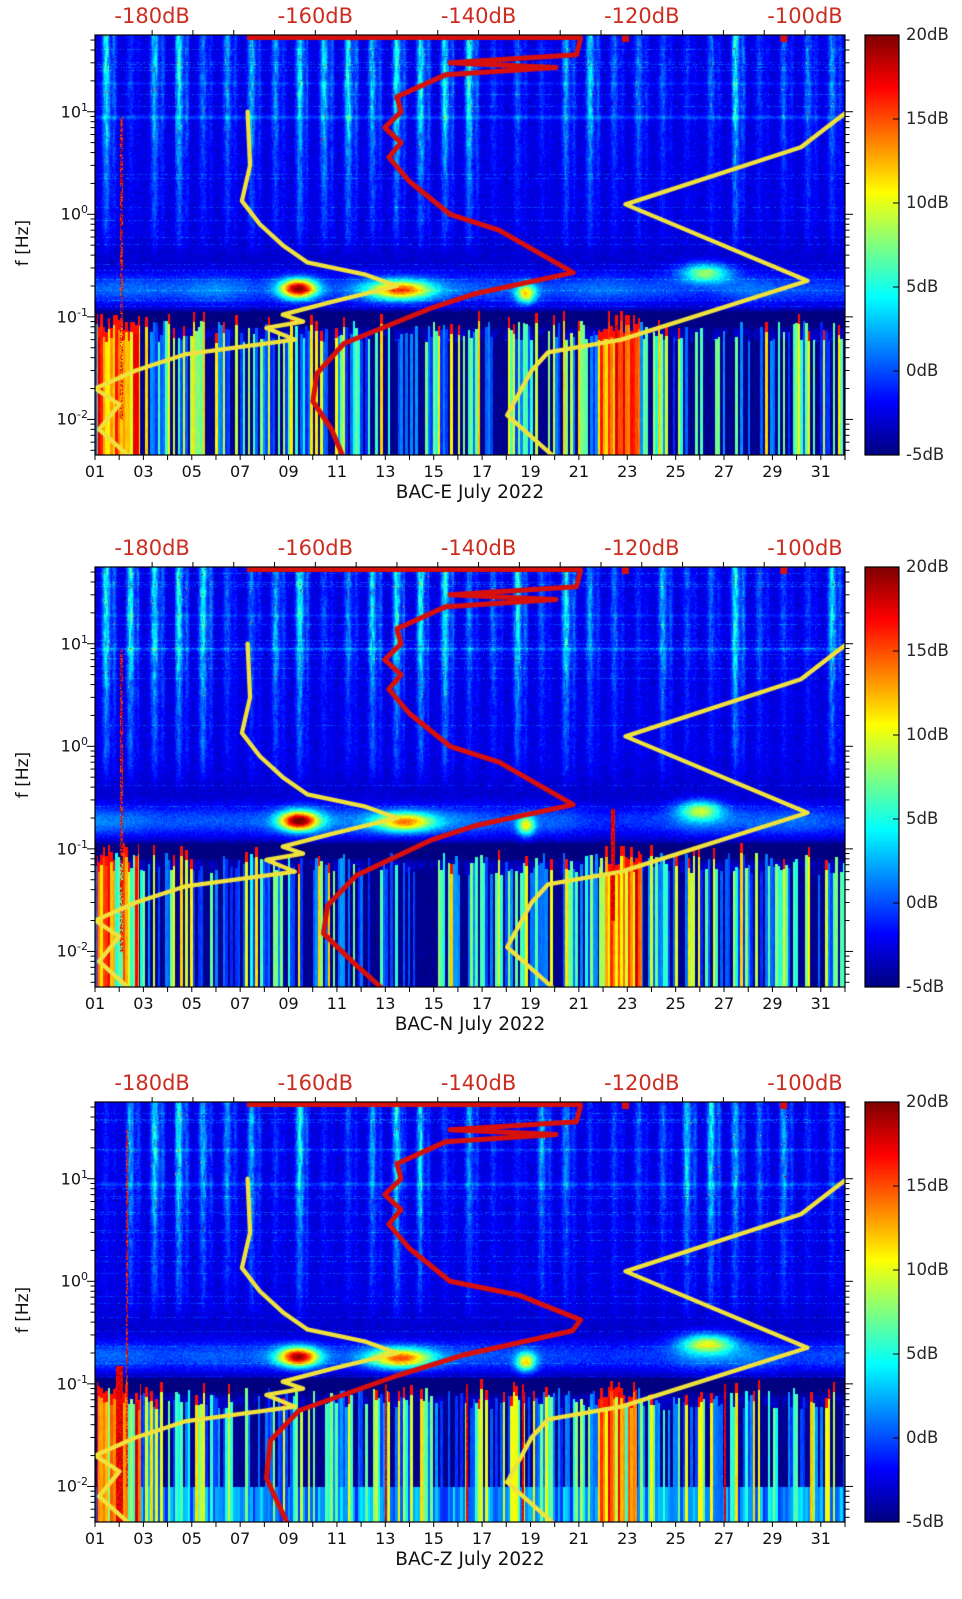 Image resolution: width=962 pixels, height=1599 pixels. What do you see at coordinates (925, 1521) in the screenshot?
I see `colorbar-tick-label: -5dB` at bounding box center [925, 1521].